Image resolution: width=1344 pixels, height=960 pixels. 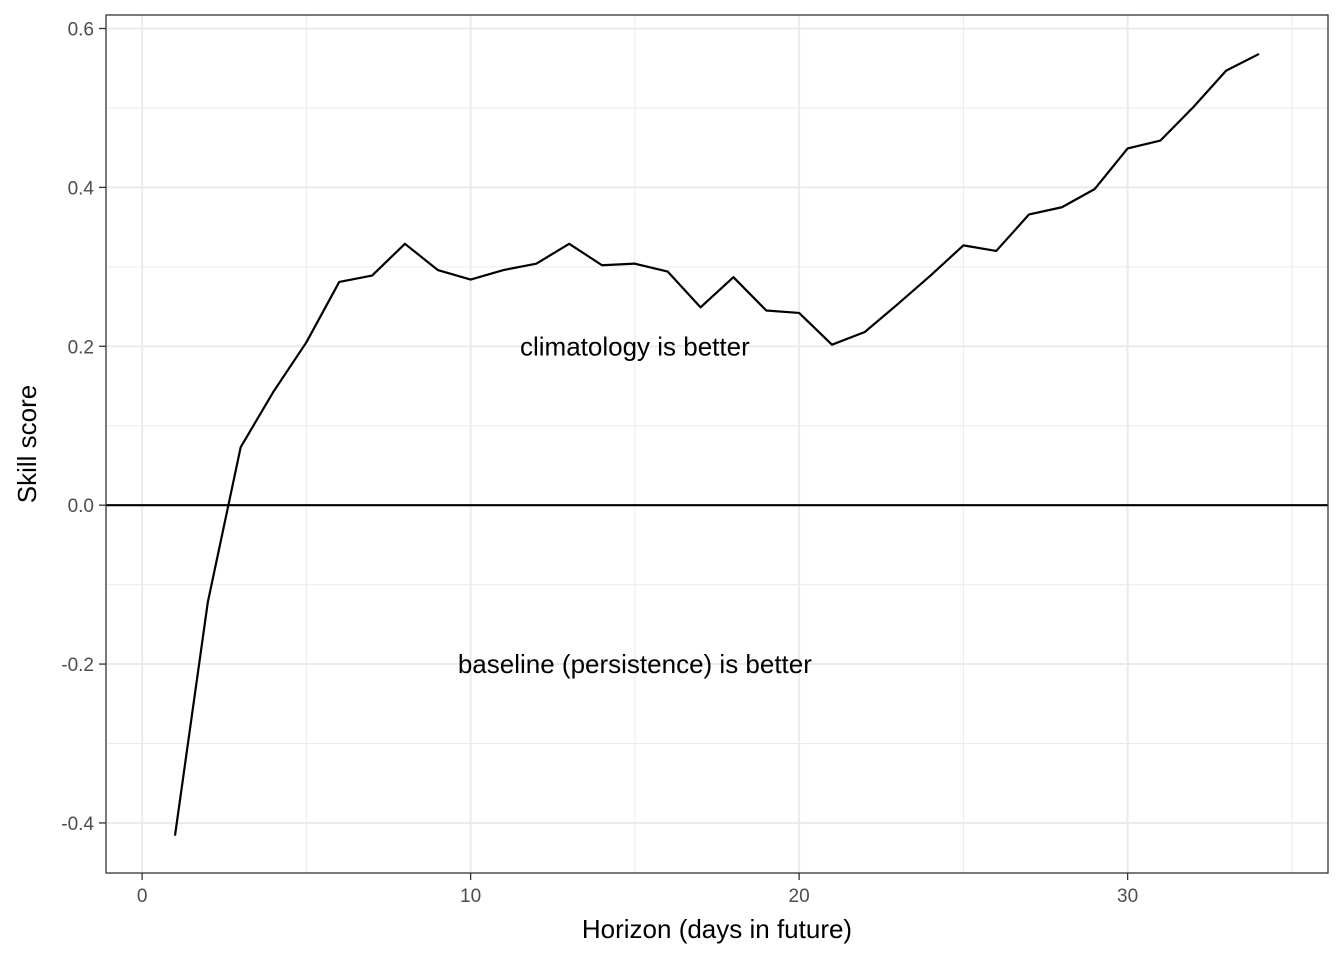 I want to click on region-annotation: baseline (persistence) is better, so click(x=635, y=664).